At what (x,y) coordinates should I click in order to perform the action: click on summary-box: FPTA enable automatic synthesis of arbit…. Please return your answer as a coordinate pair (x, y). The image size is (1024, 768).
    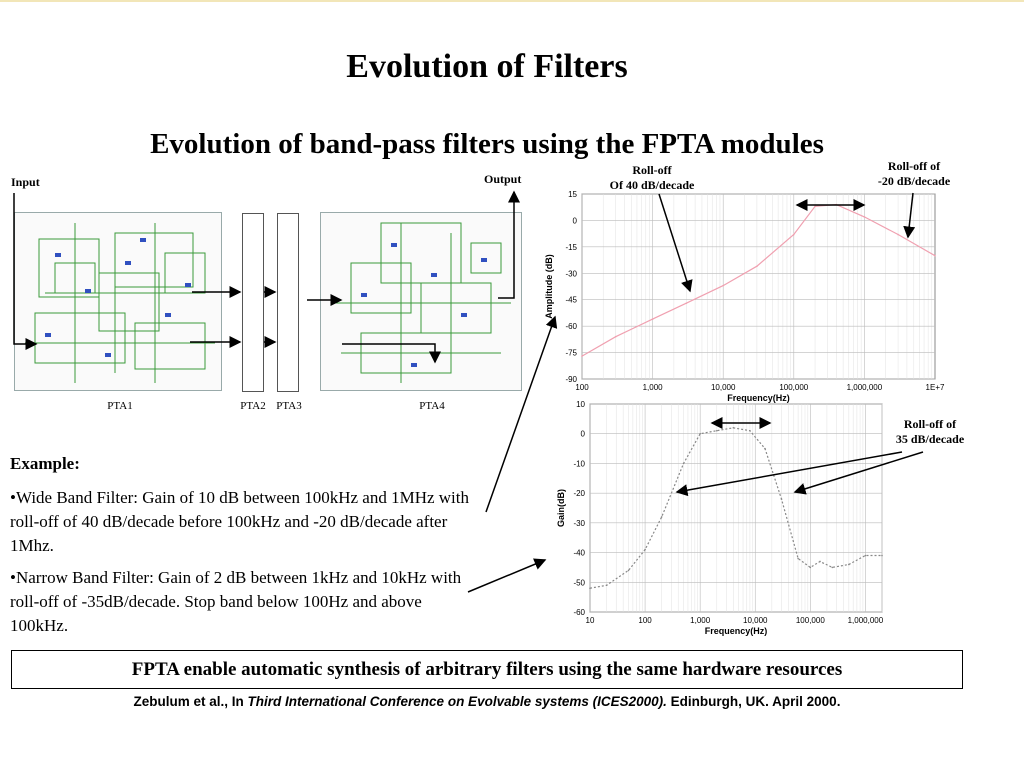
    Looking at the image, I should click on (487, 669).